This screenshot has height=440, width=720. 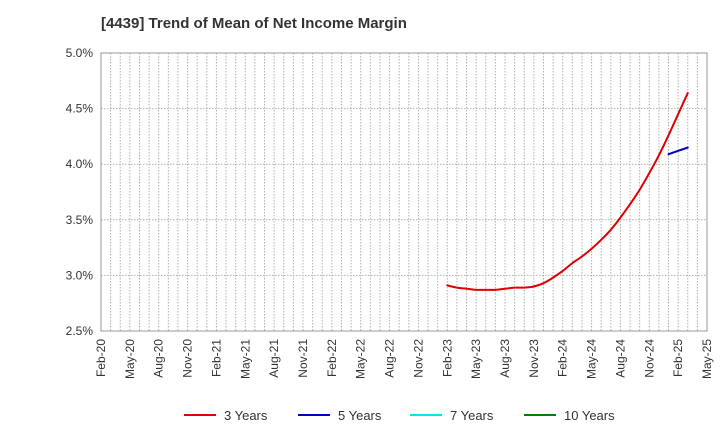 What do you see at coordinates (332, 358) in the screenshot?
I see `x-tick-label: Feb-22` at bounding box center [332, 358].